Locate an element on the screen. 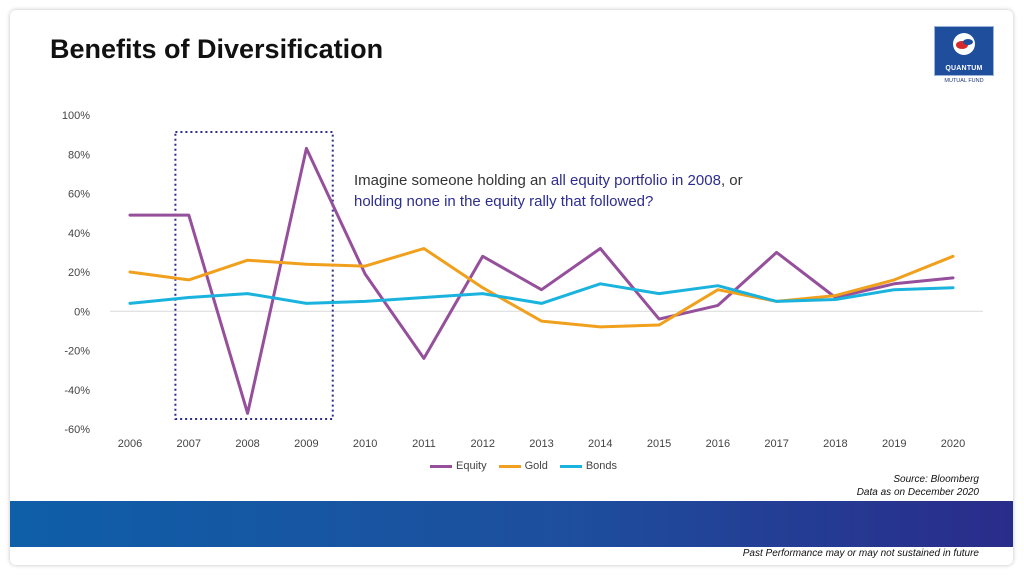 Image resolution: width=1024 pixels, height=576 pixels. logo-wordmark: QUANTUM is located at coordinates (964, 68).